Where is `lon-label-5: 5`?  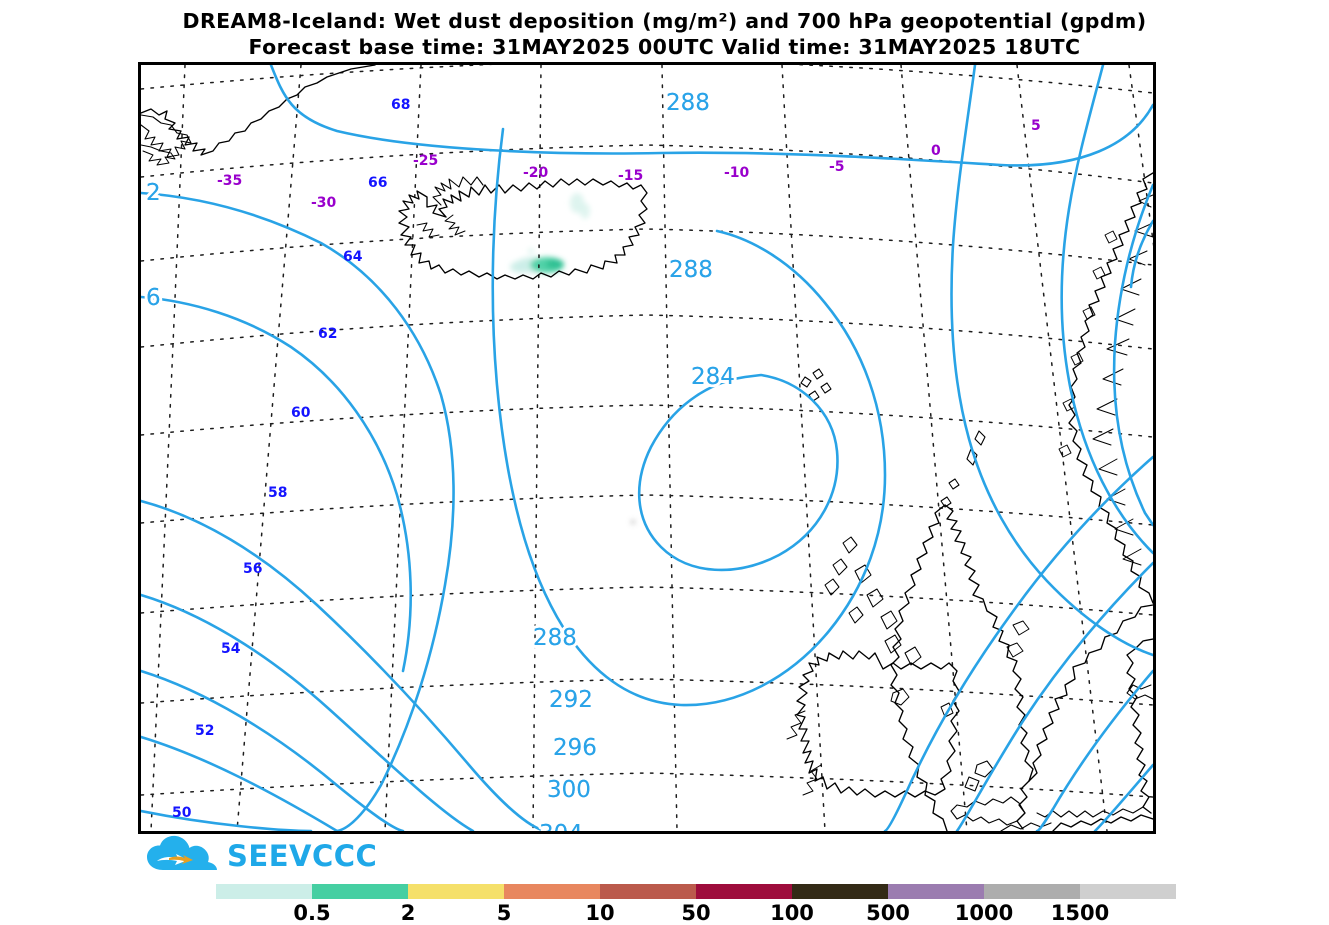 lon-label-5: 5 is located at coordinates (1036, 126).